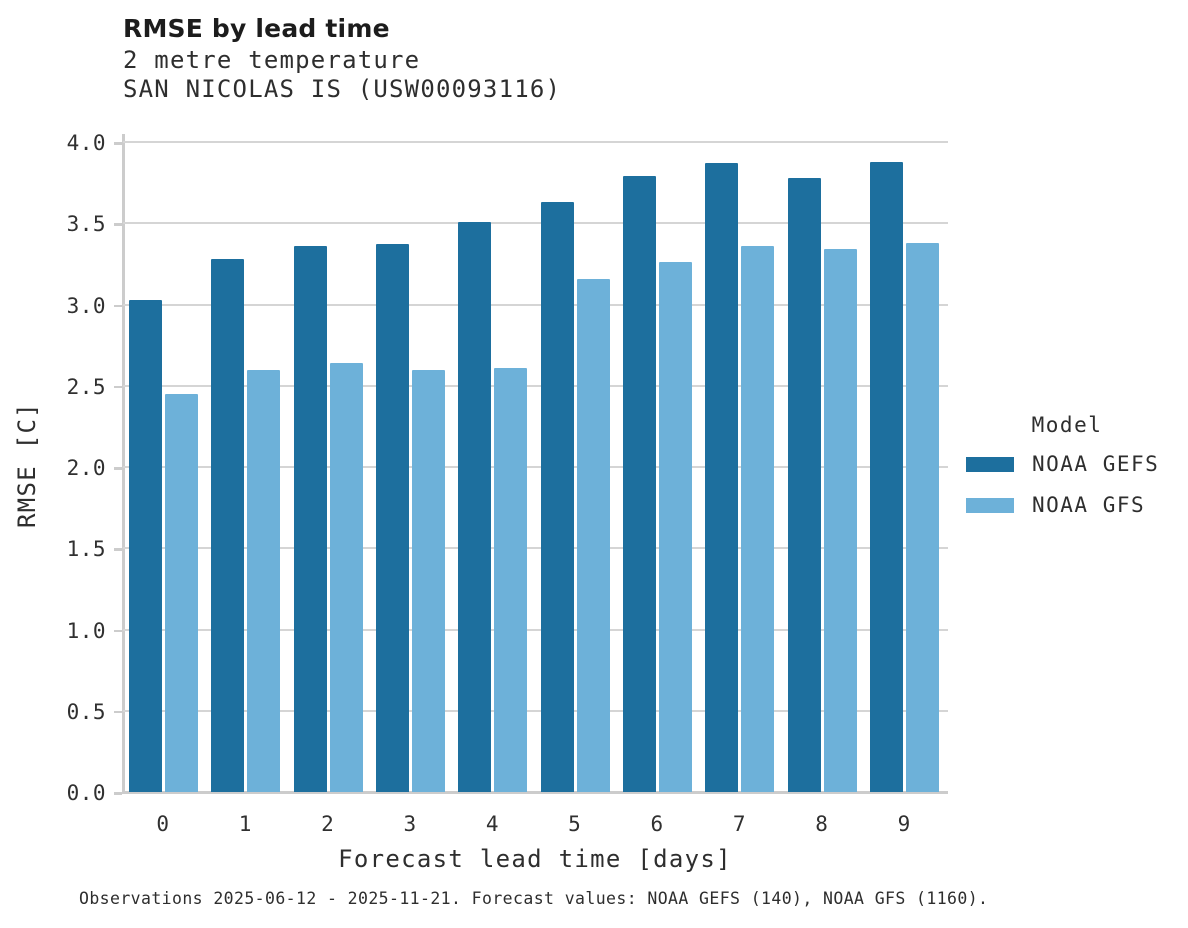 This screenshot has height=928, width=1188. I want to click on y-tick-mark-4.0, so click(118, 143).